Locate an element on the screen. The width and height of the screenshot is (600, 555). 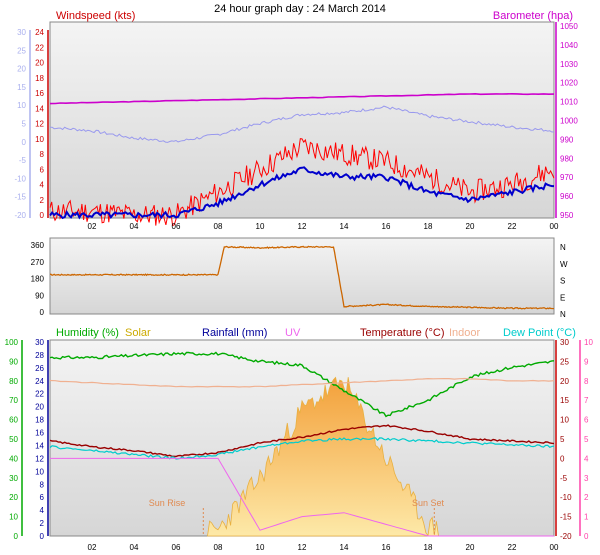
solar-area is located at coordinates (323, 456).